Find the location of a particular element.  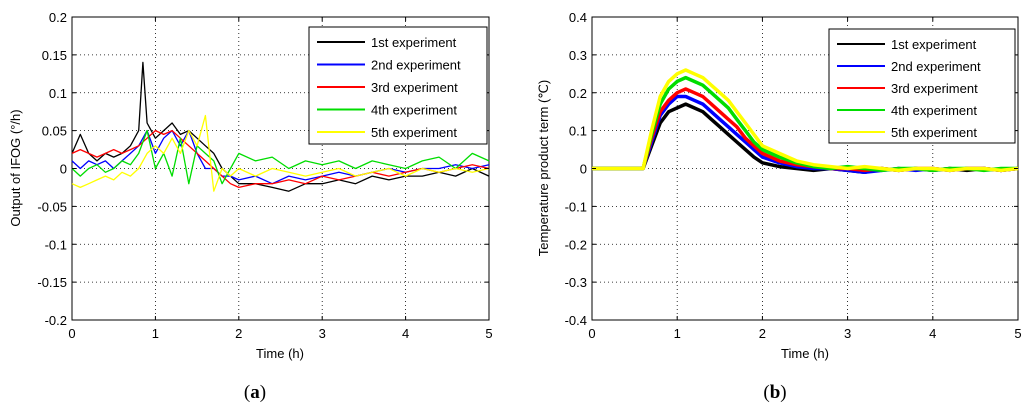

caption-a: (a) is located at coordinates (255, 392).